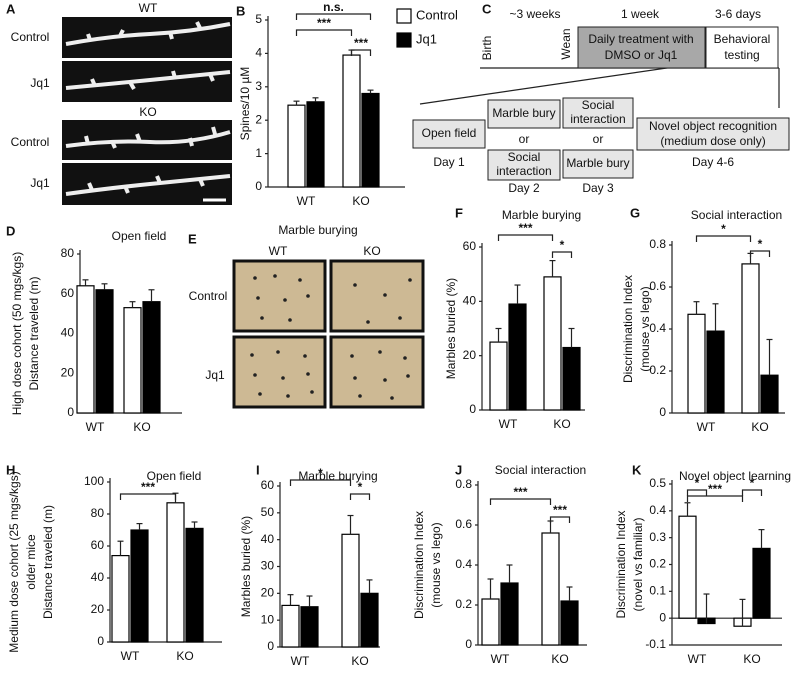 The width and height of the screenshot is (800, 674). Describe the element at coordinates (524, 157) in the screenshot. I see `box-text: Social` at that location.